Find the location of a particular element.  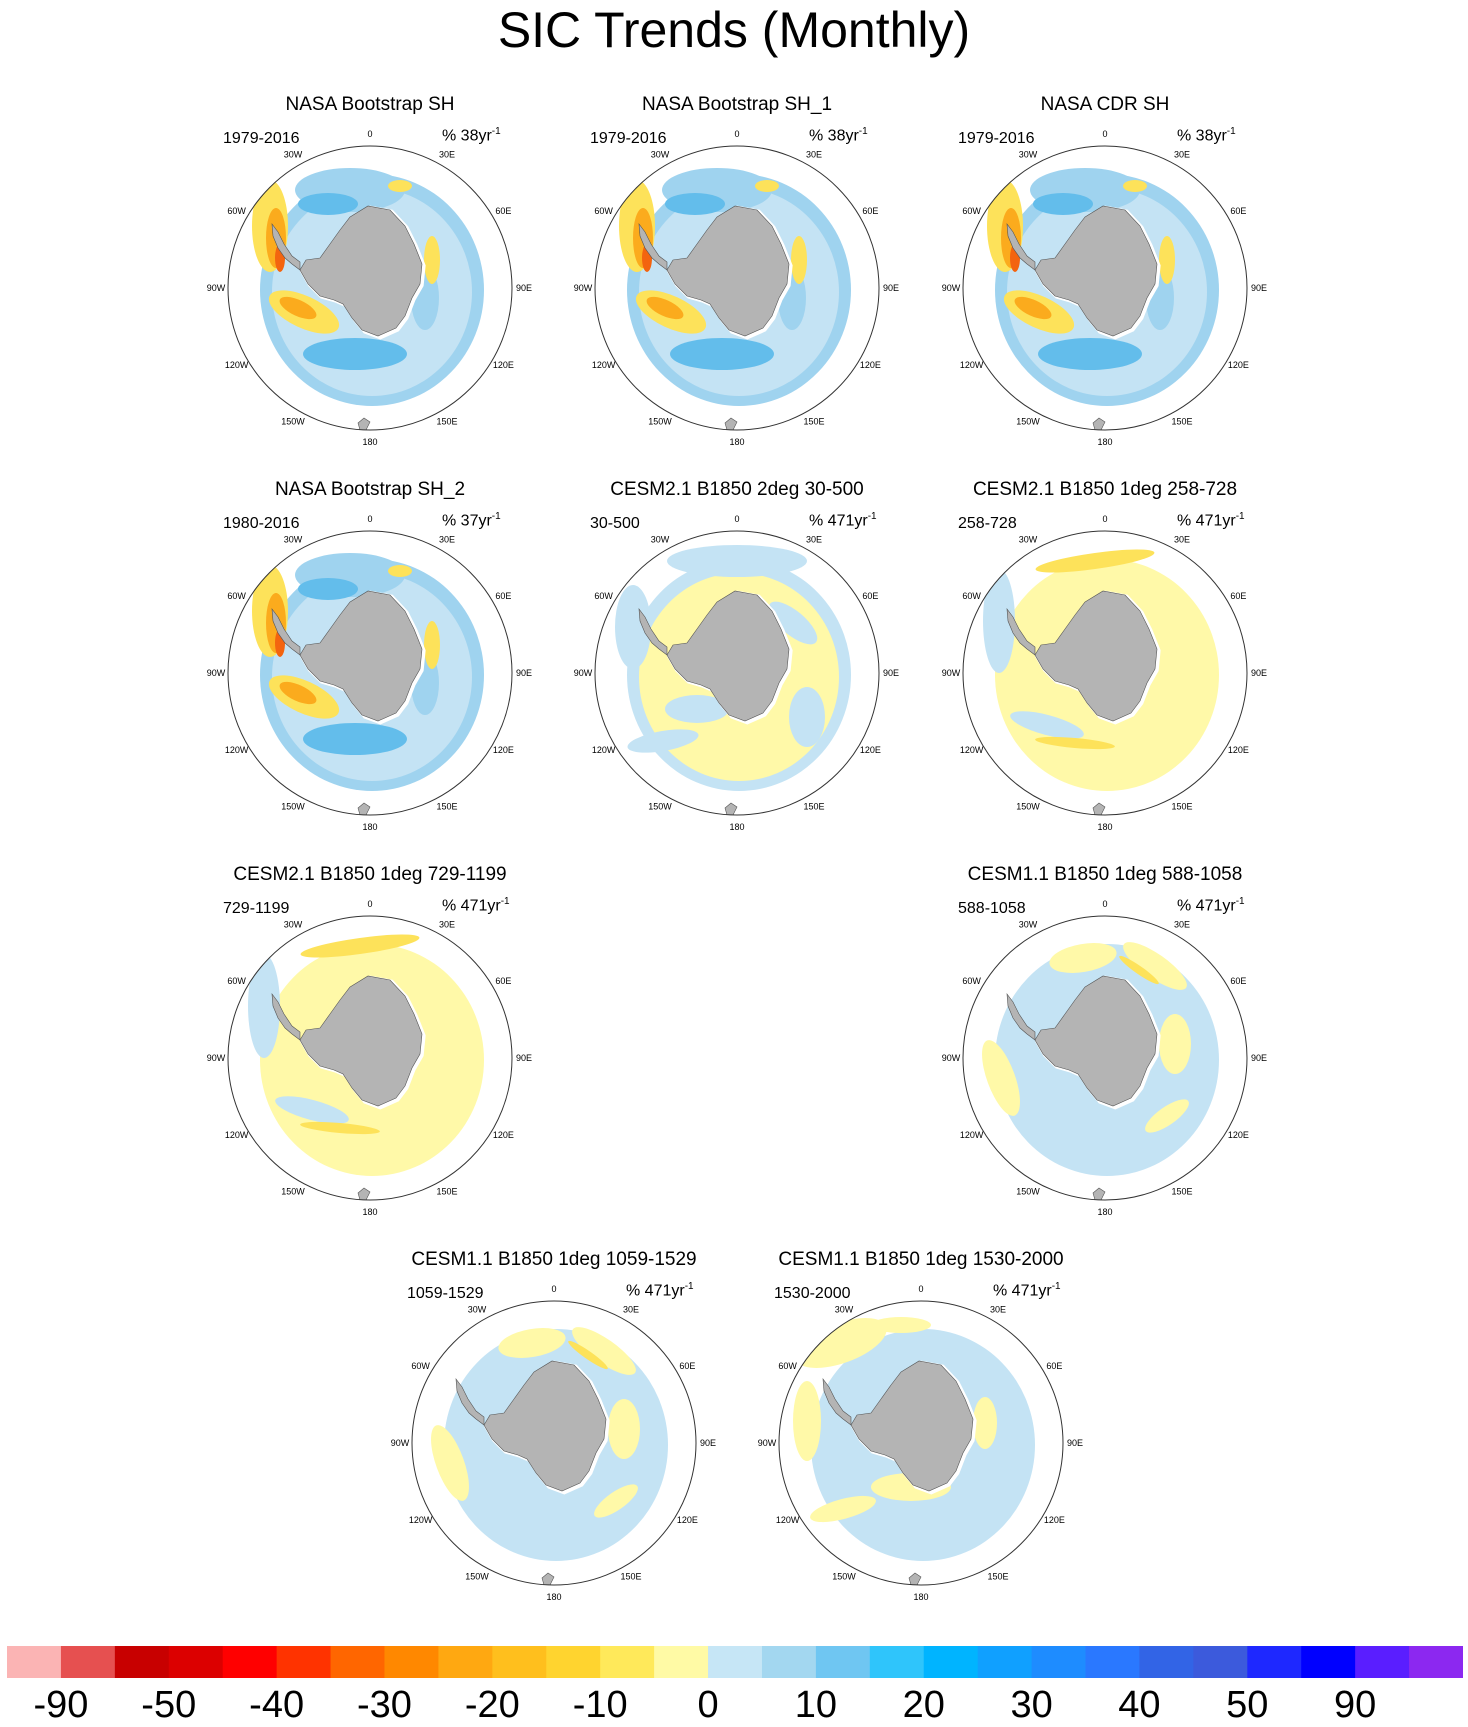

colorbar-label: 0 is located at coordinates (708, 1705).